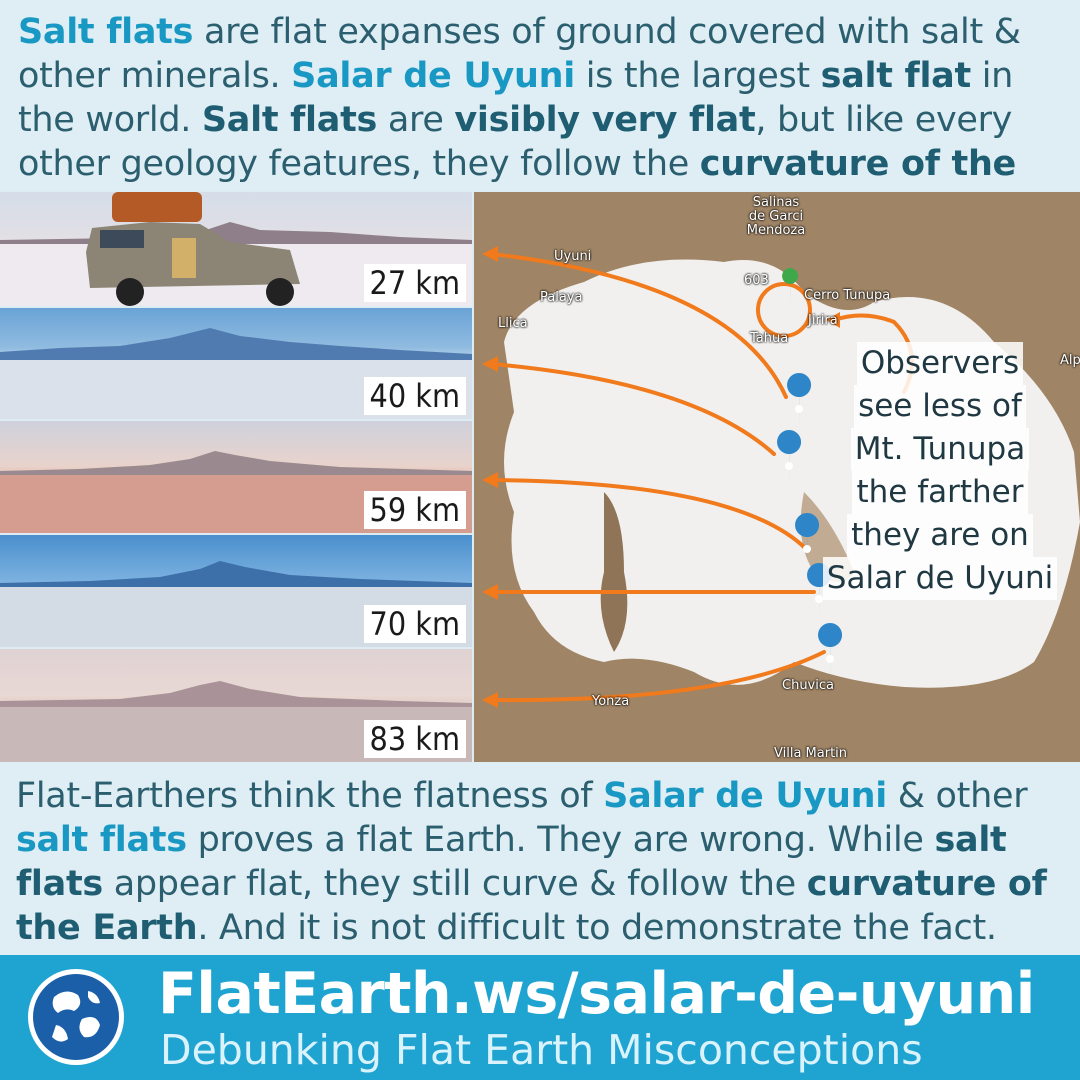 The width and height of the screenshot is (1080, 1080). I want to click on place-label-palaya: Palaya, so click(561, 297).